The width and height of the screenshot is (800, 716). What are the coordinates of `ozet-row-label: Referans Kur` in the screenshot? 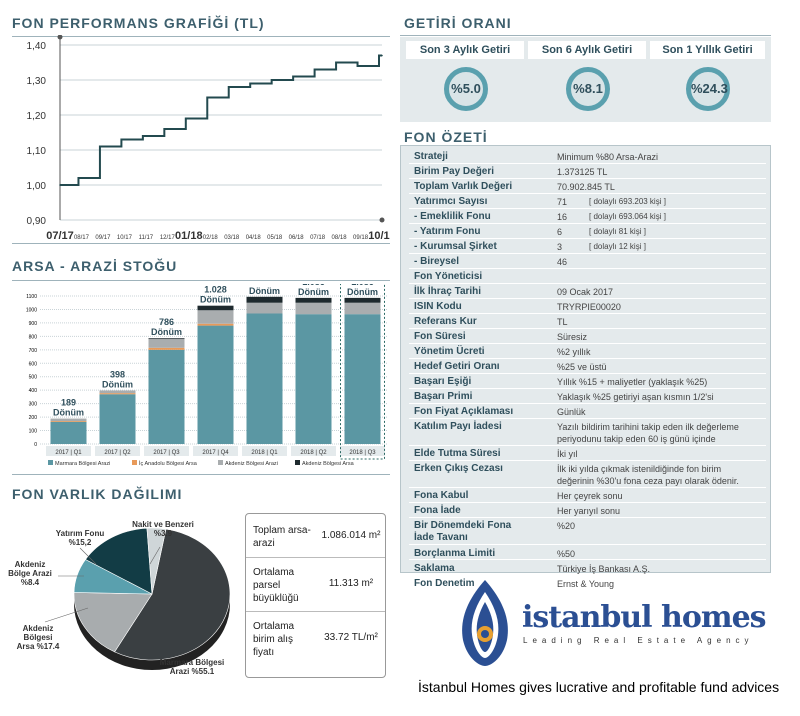 It's located at (445, 321).